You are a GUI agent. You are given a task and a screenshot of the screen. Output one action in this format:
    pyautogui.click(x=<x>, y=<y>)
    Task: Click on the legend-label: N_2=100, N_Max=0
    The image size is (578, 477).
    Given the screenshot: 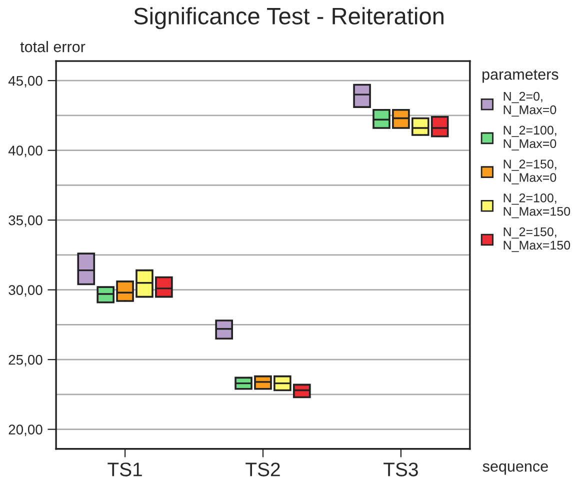 What is the action you would take?
    pyautogui.click(x=530, y=138)
    